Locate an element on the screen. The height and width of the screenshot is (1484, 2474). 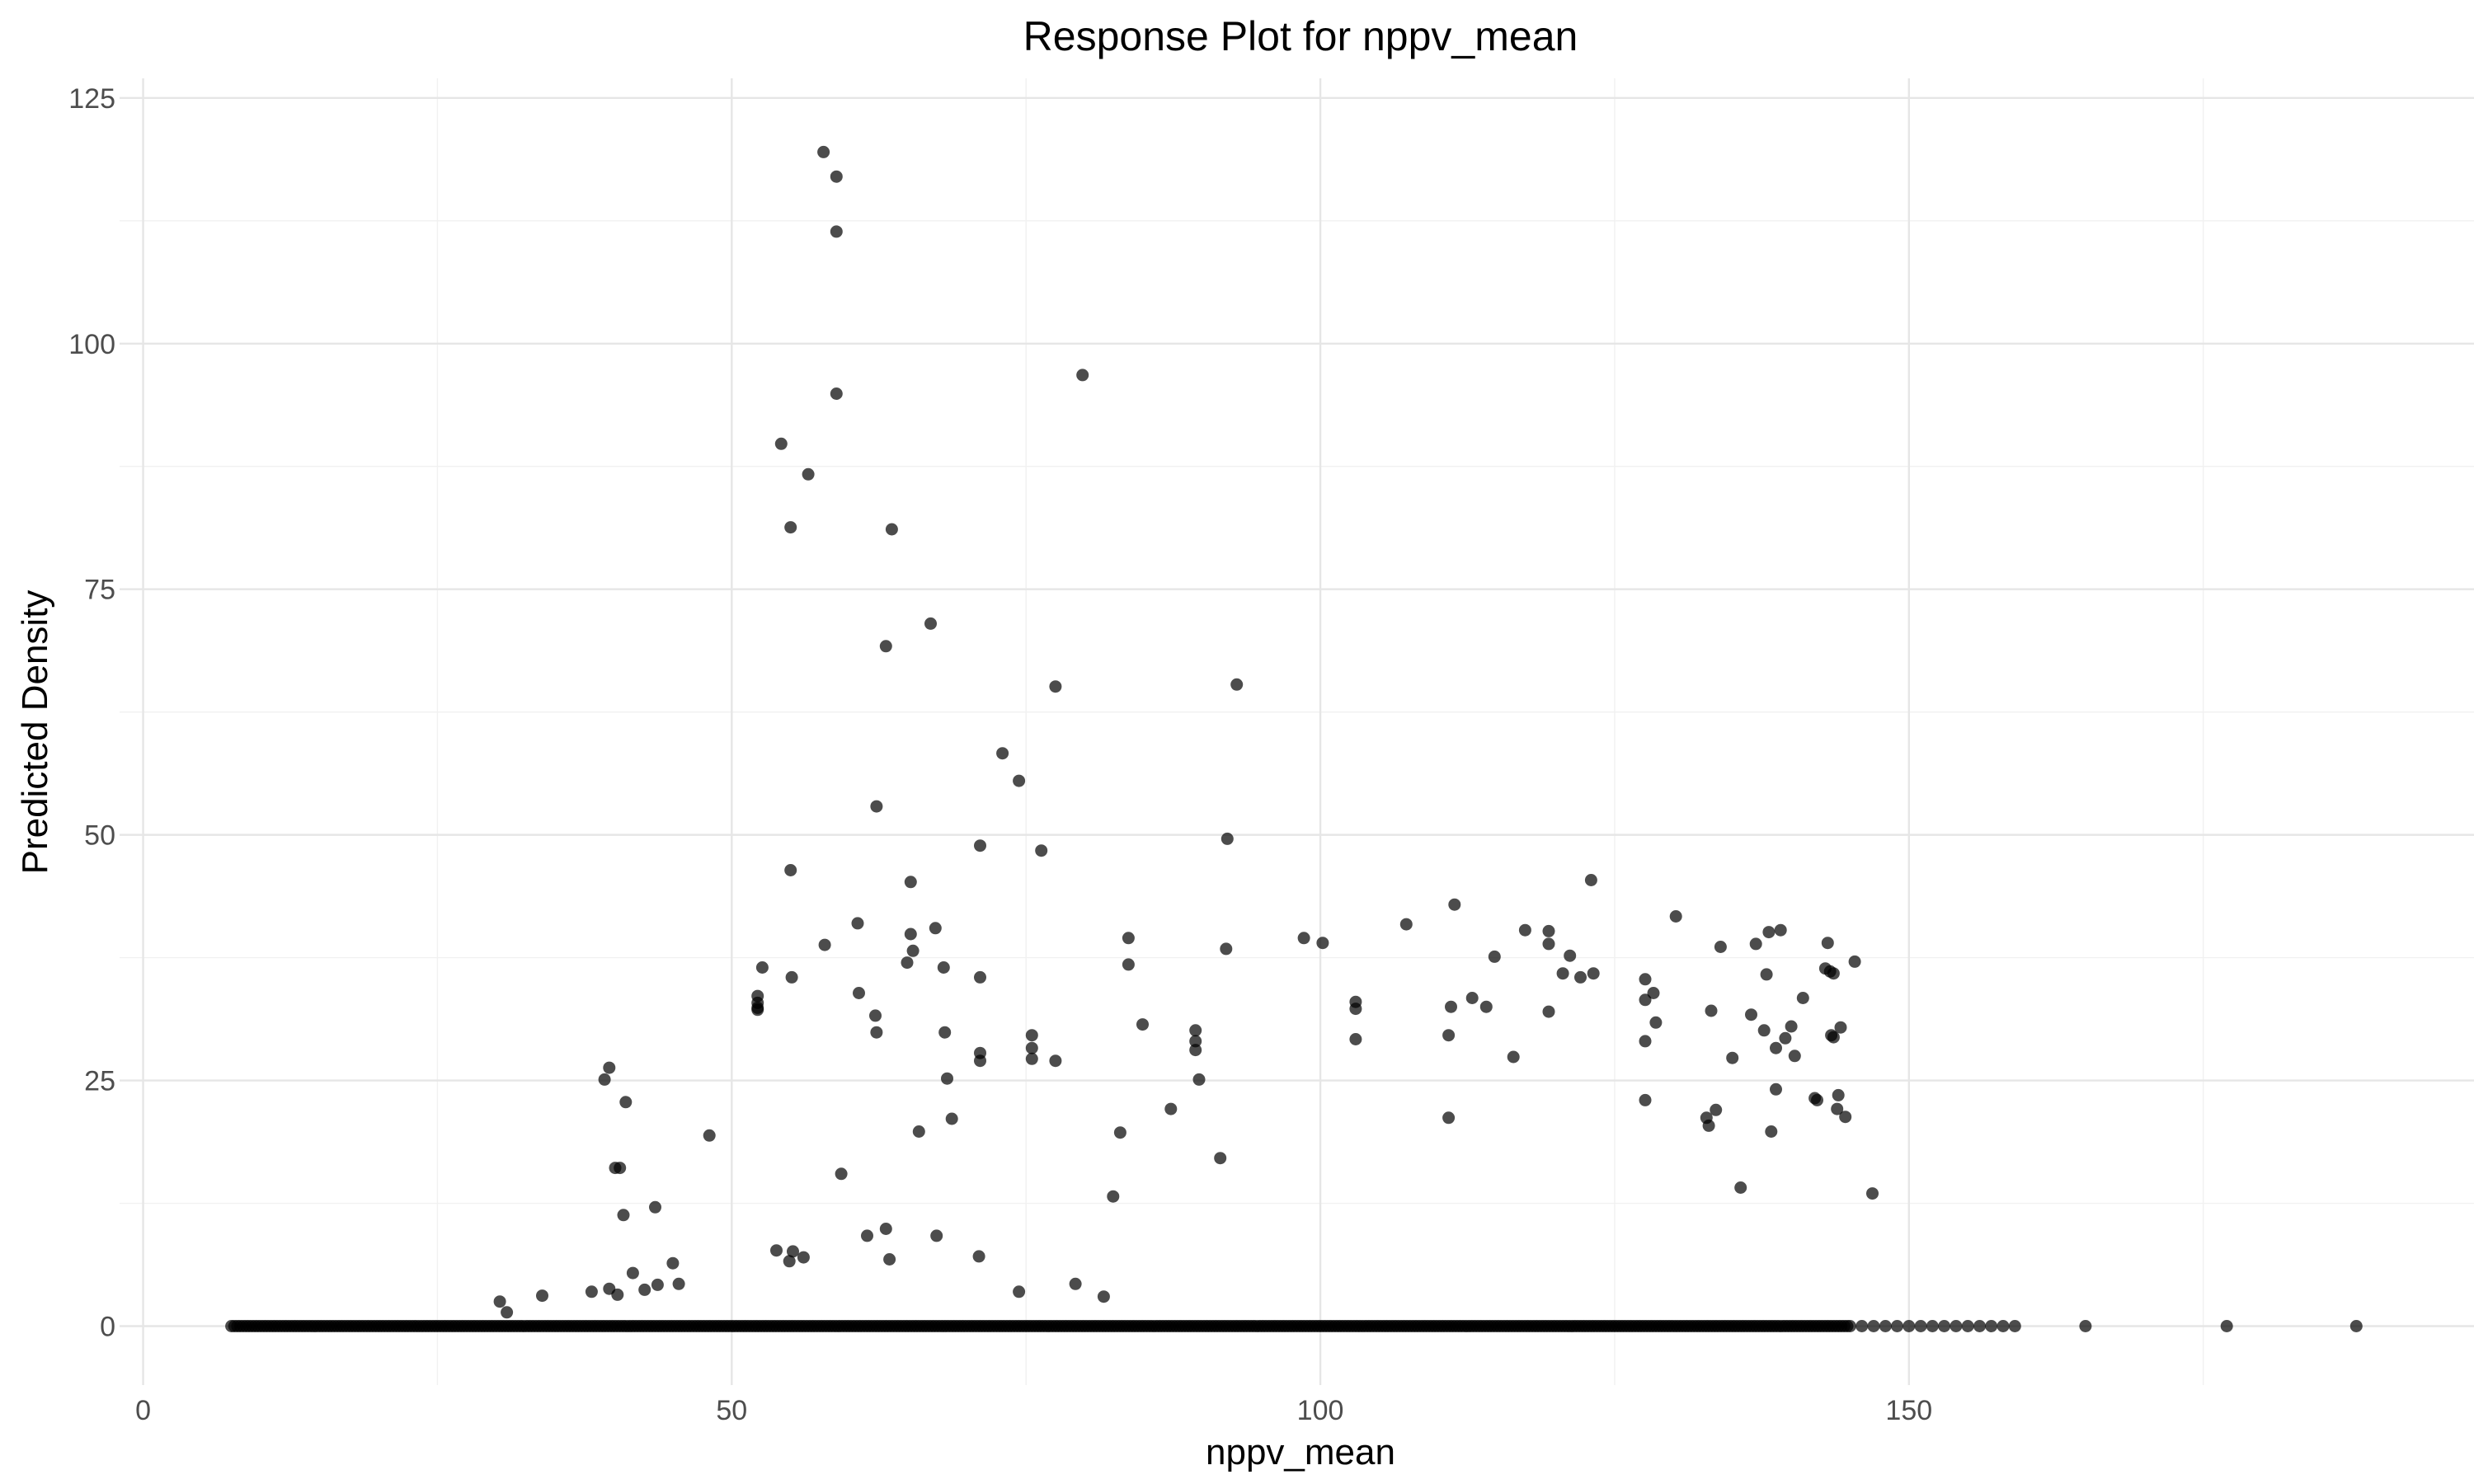
x-axis-title: nppv_mean is located at coordinates (1300, 1452).